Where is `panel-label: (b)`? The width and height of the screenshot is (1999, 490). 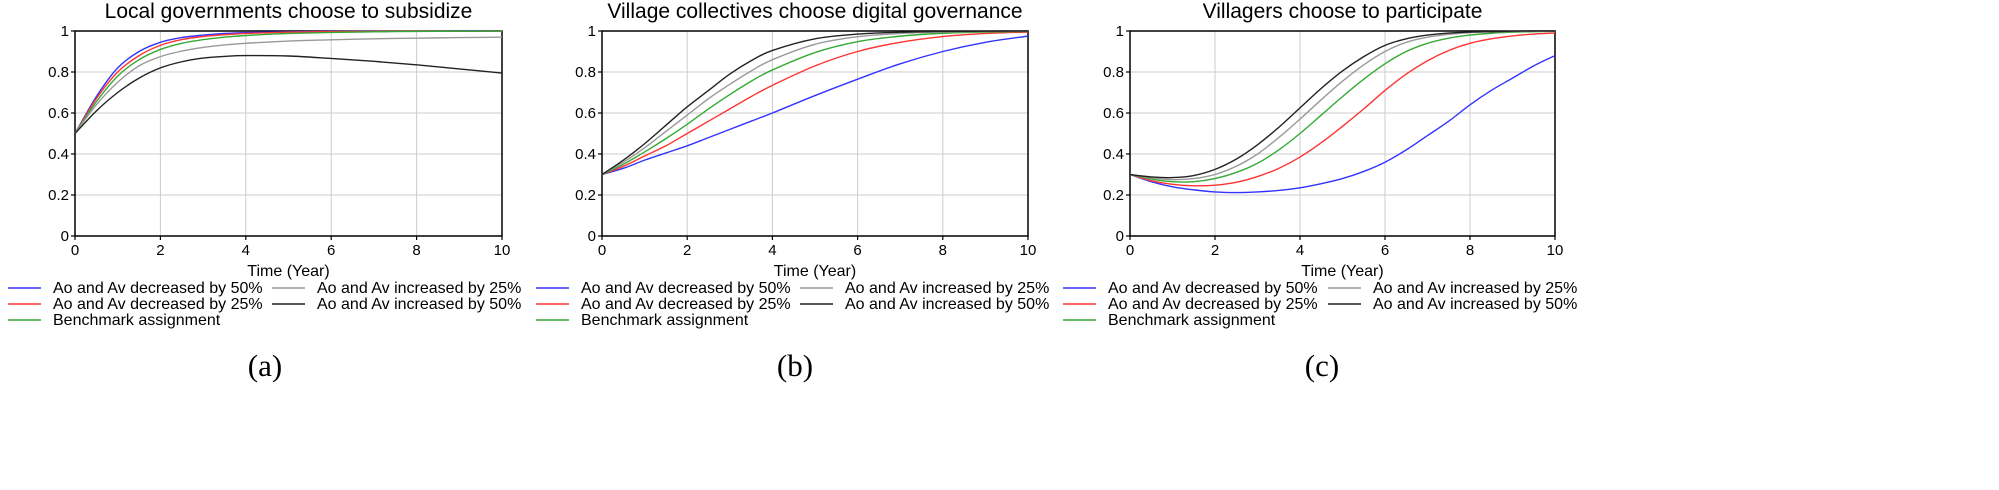
panel-label: (b) is located at coordinates (795, 365).